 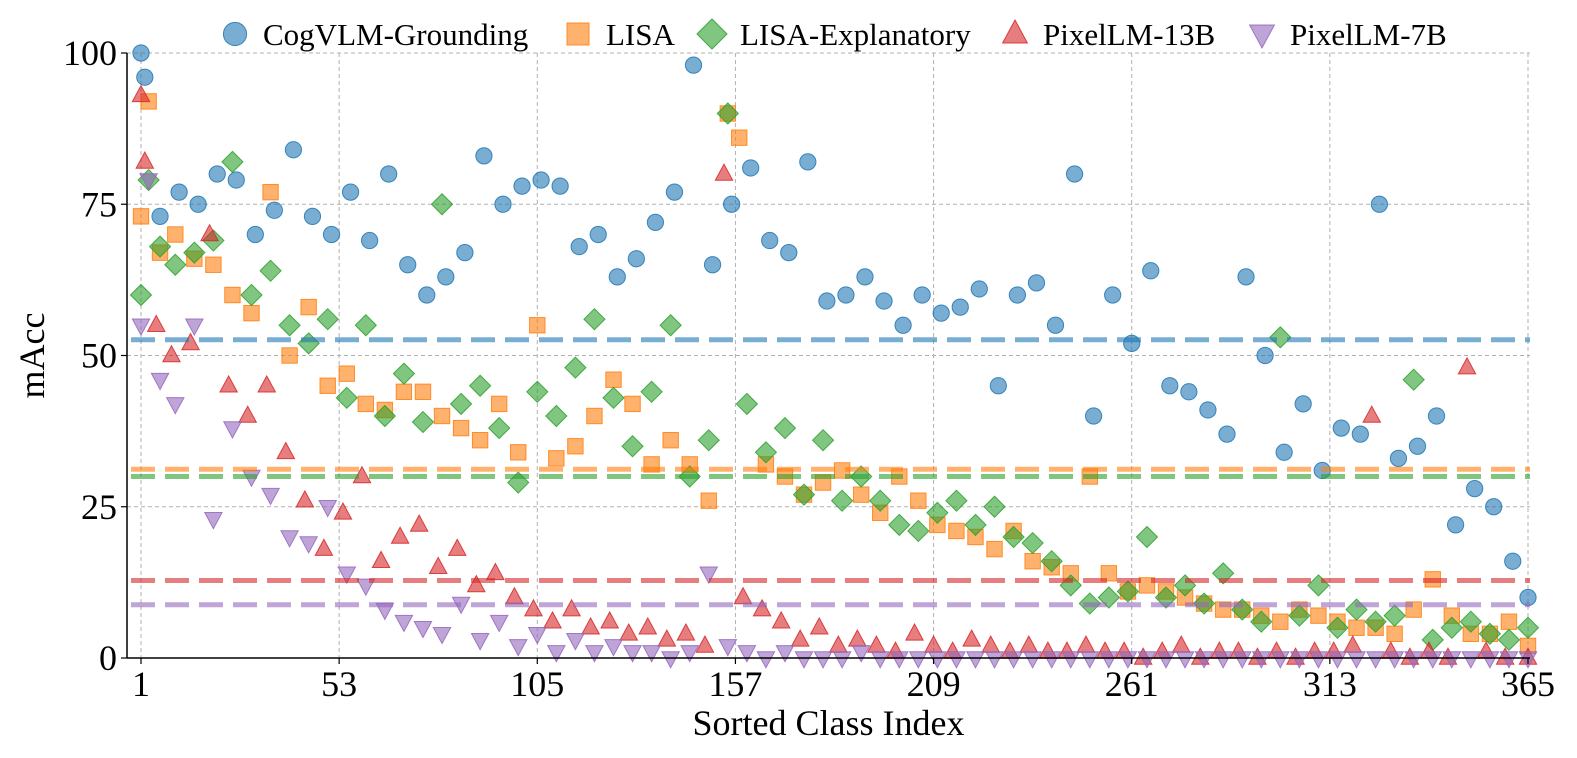 What do you see at coordinates (1330, 684) in the screenshot?
I see `x-tick-label: 313` at bounding box center [1330, 684].